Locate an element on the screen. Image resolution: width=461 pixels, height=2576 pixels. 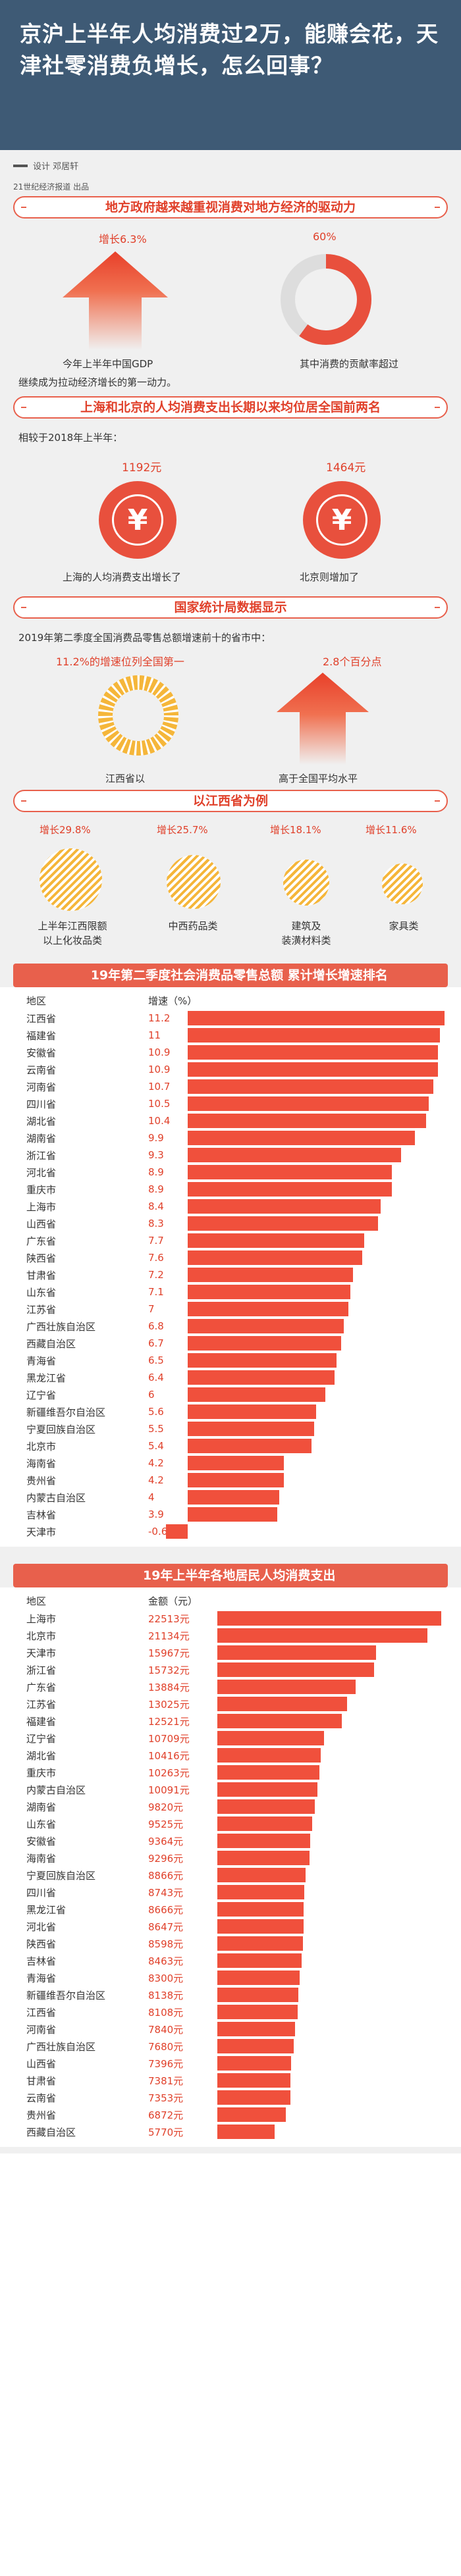
table-row: 青海省 8300元 is located at coordinates (230, 1977).